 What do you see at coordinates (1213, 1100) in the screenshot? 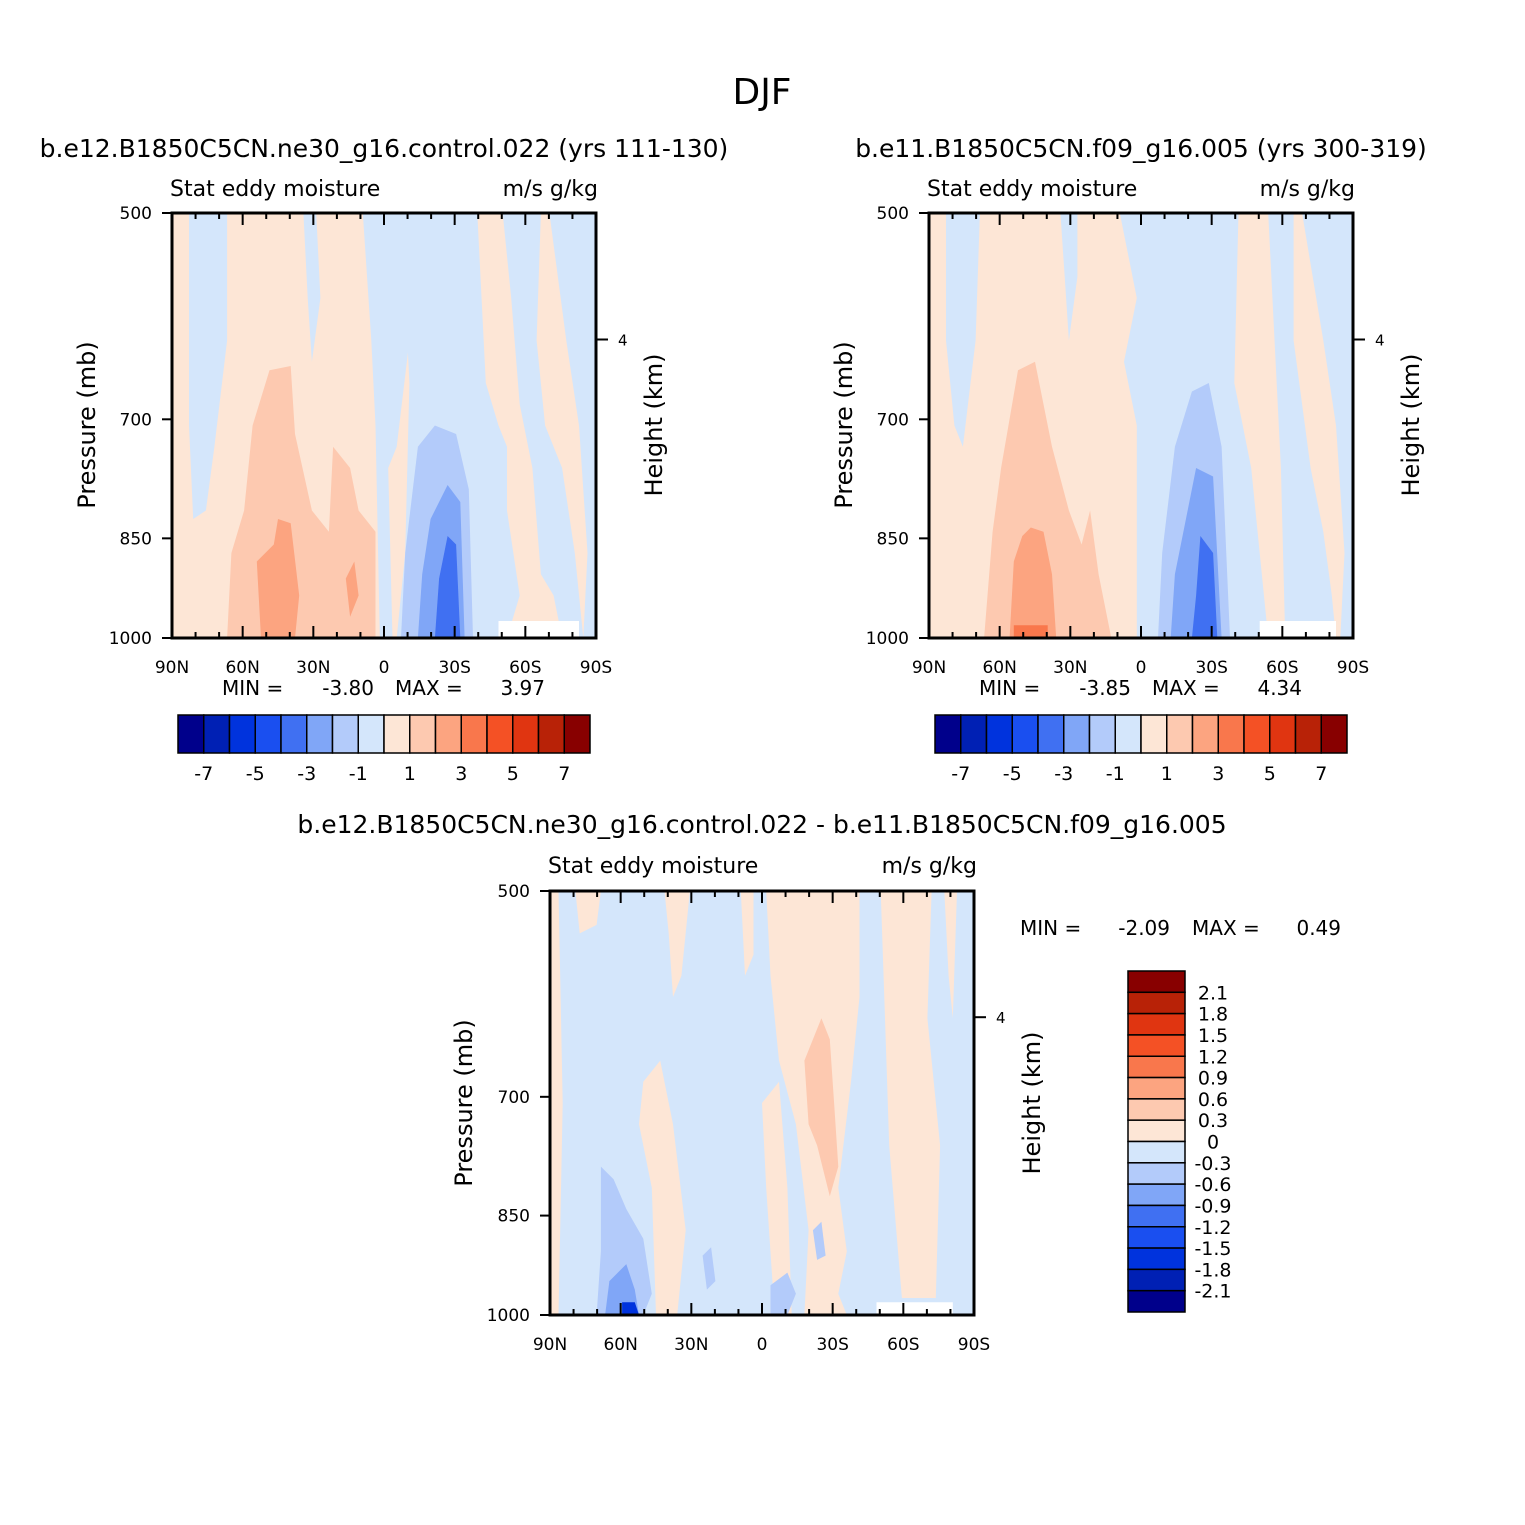
I see `colorbar-label: 0.6` at bounding box center [1213, 1100].